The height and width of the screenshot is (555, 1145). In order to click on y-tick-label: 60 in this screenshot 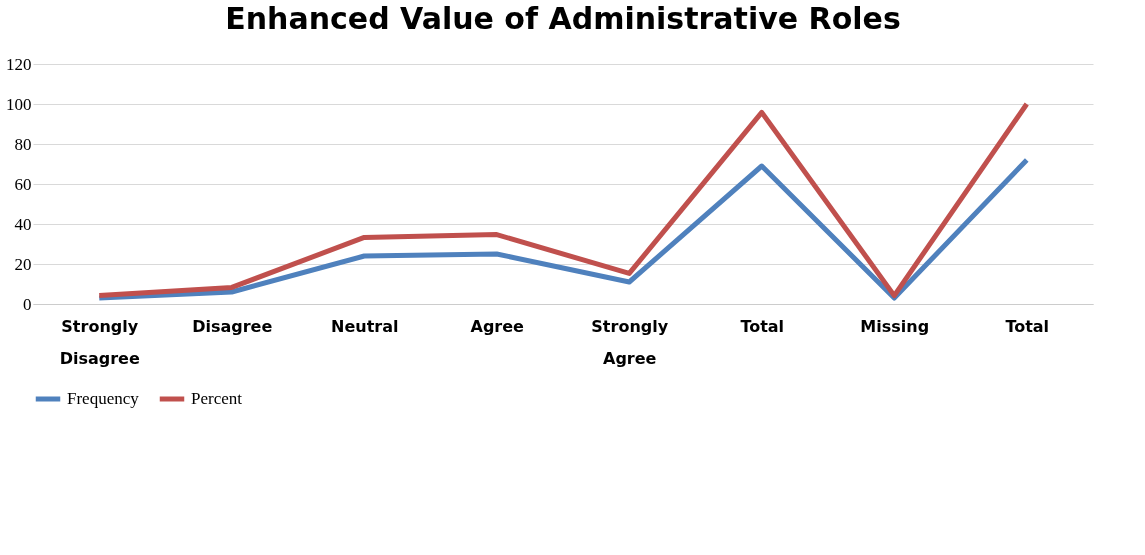, I will do `click(23, 184)`.